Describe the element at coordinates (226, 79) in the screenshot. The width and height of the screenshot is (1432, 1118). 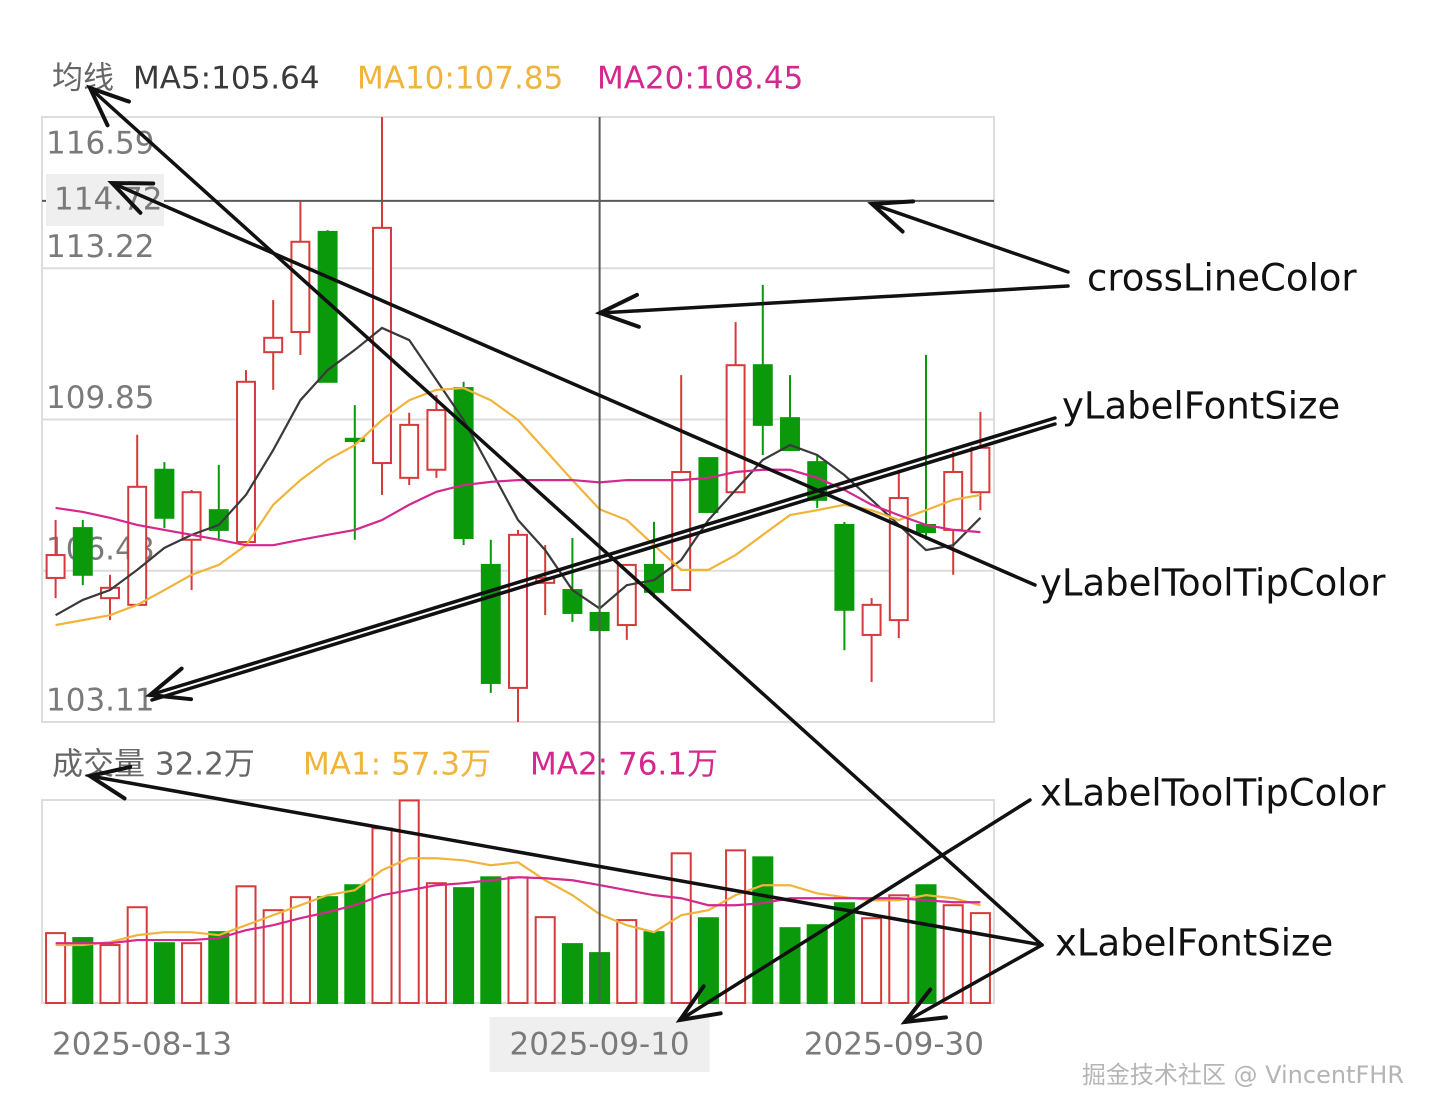
I see `legend-entry: MA5:105.64` at that location.